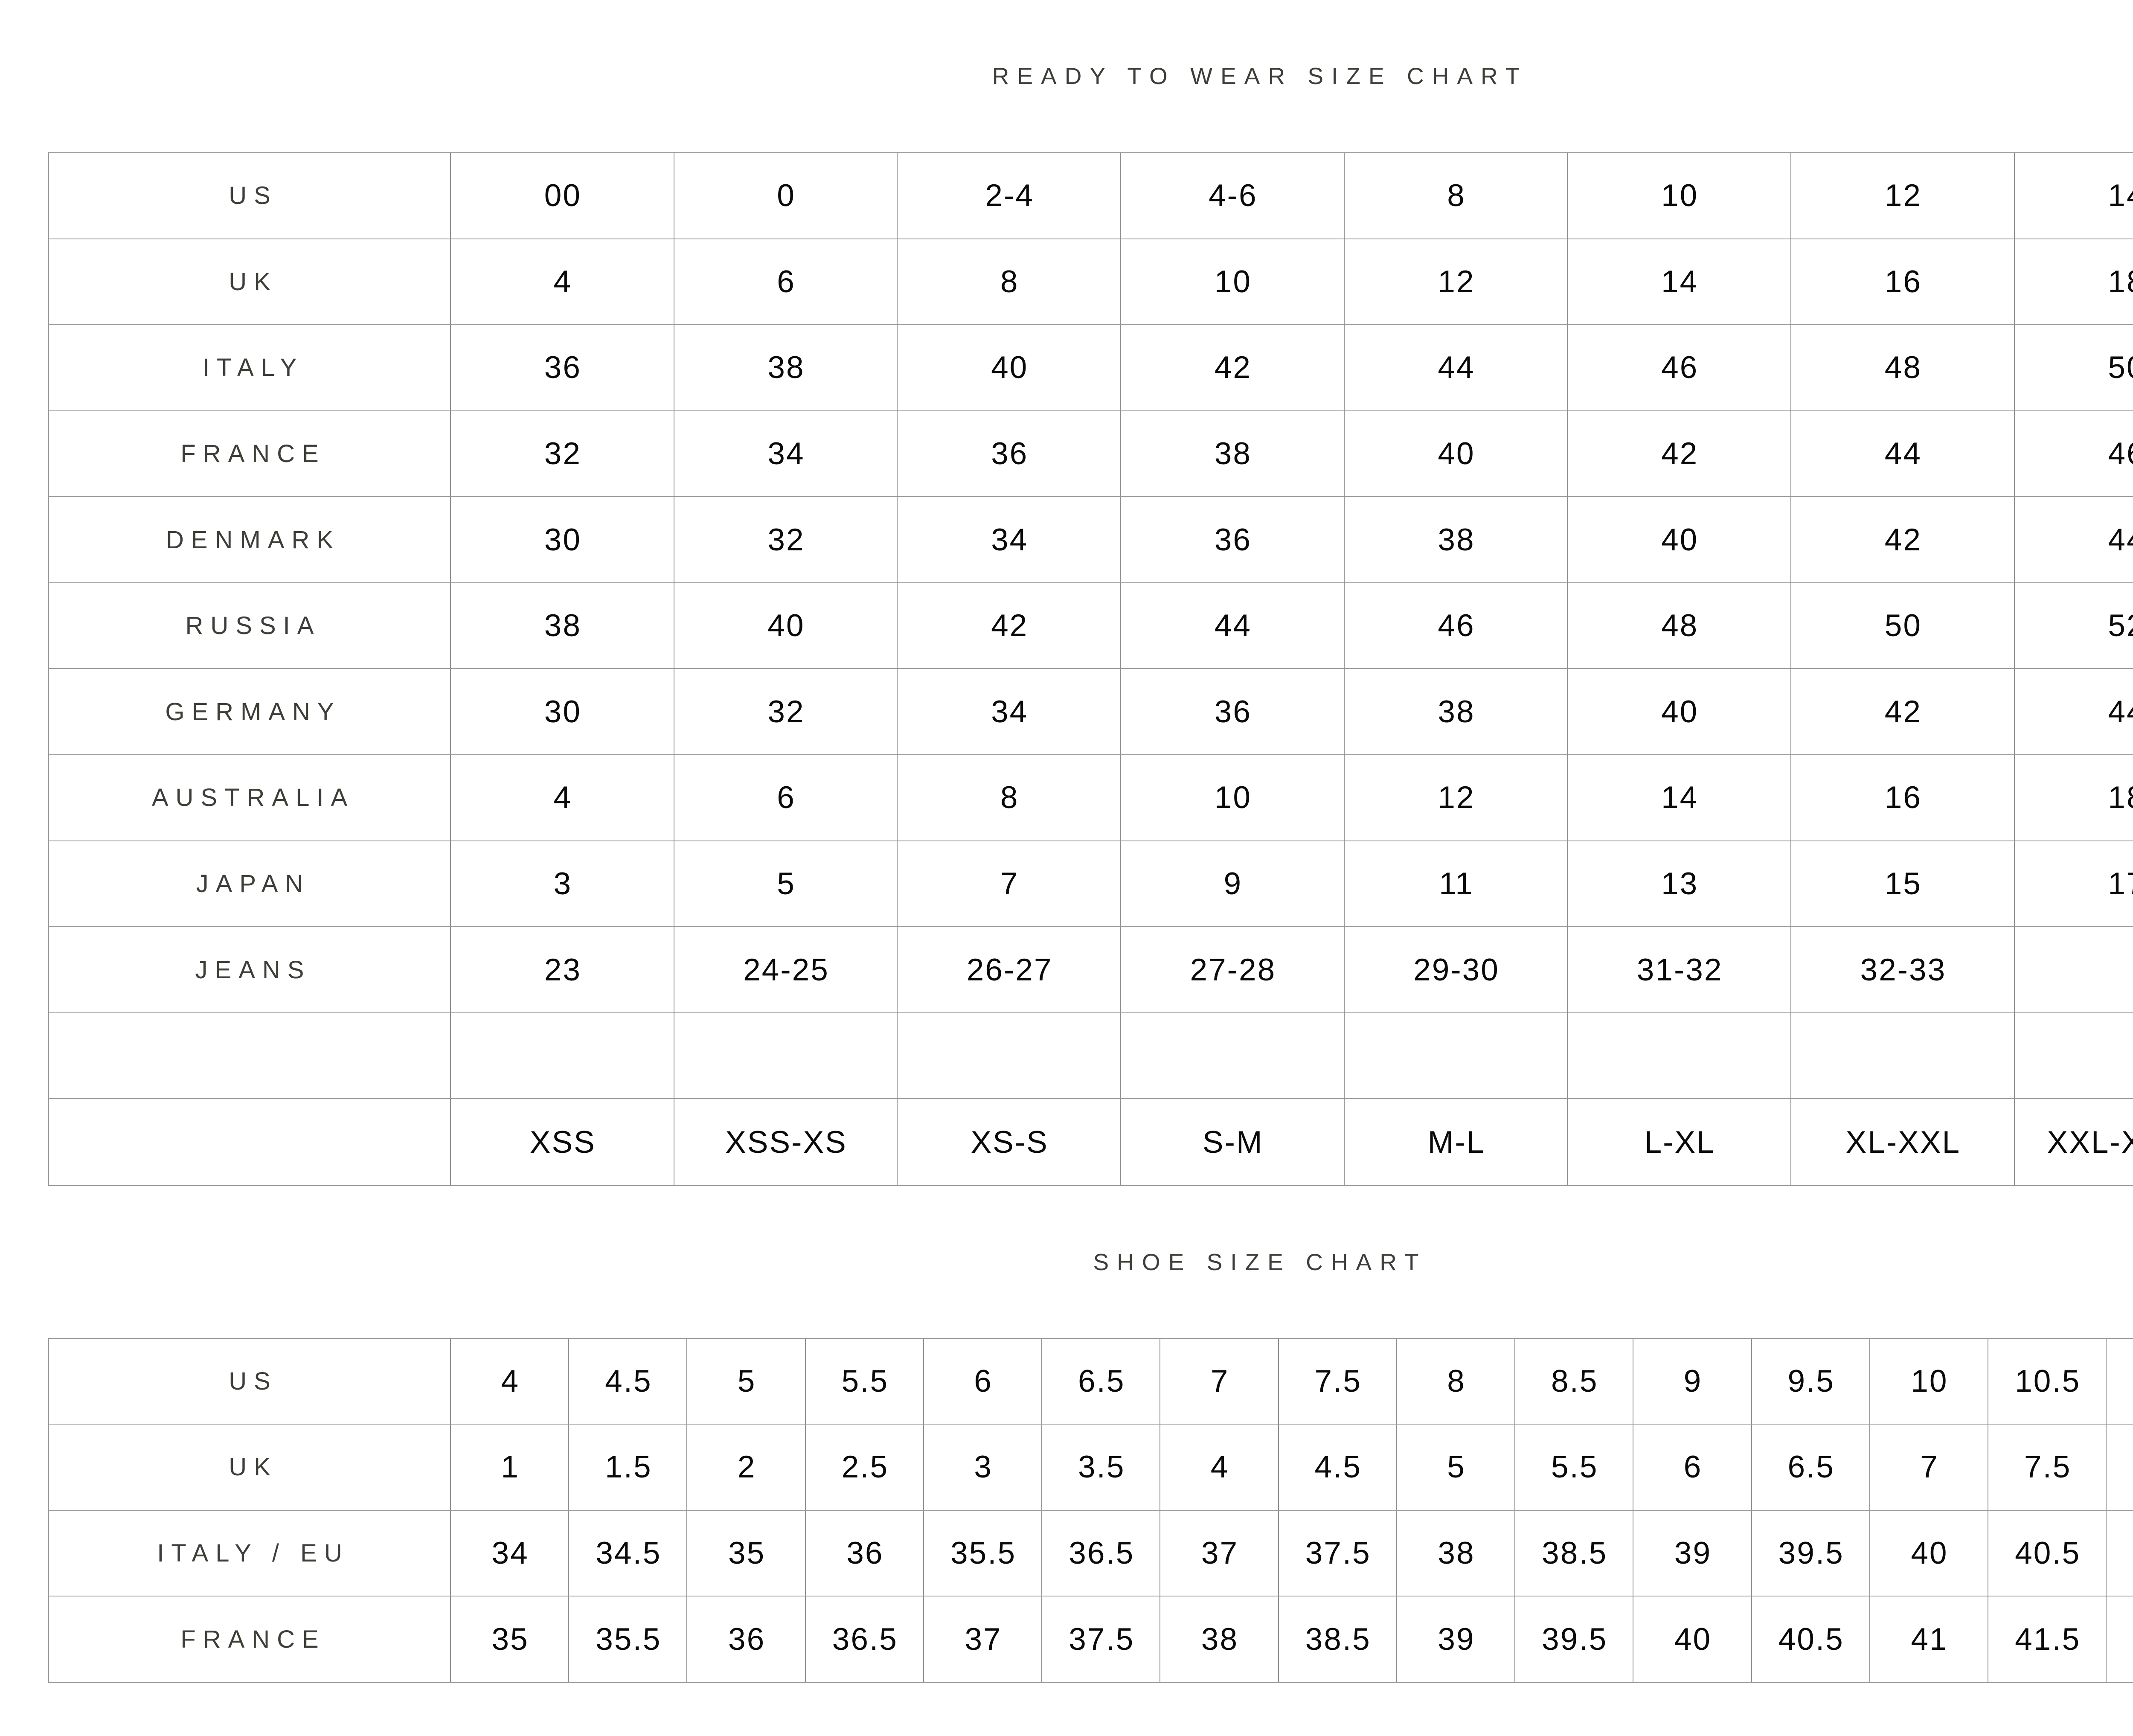 This screenshot has width=2133, height=1736. What do you see at coordinates (786, 712) in the screenshot?
I see `value-cell: 32` at bounding box center [786, 712].